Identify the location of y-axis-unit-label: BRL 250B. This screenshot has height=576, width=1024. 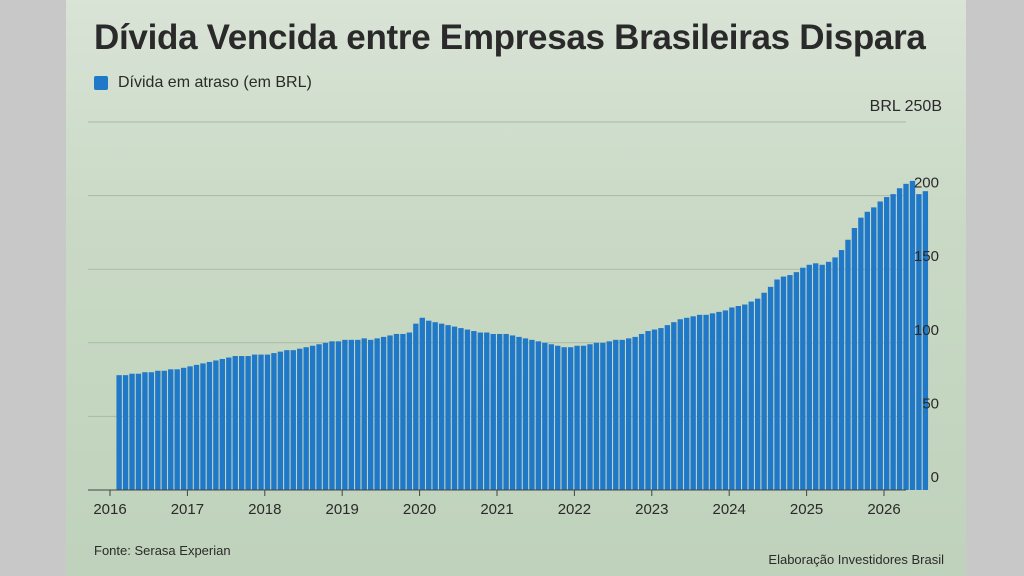
(905, 106).